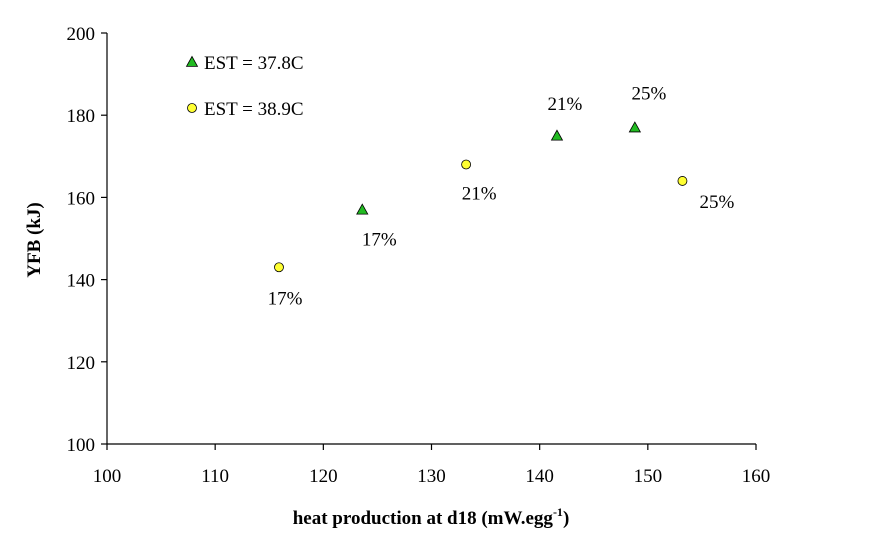  Describe the element at coordinates (34, 239) in the screenshot. I see `y-axis-title: YFB (kJ)` at that location.